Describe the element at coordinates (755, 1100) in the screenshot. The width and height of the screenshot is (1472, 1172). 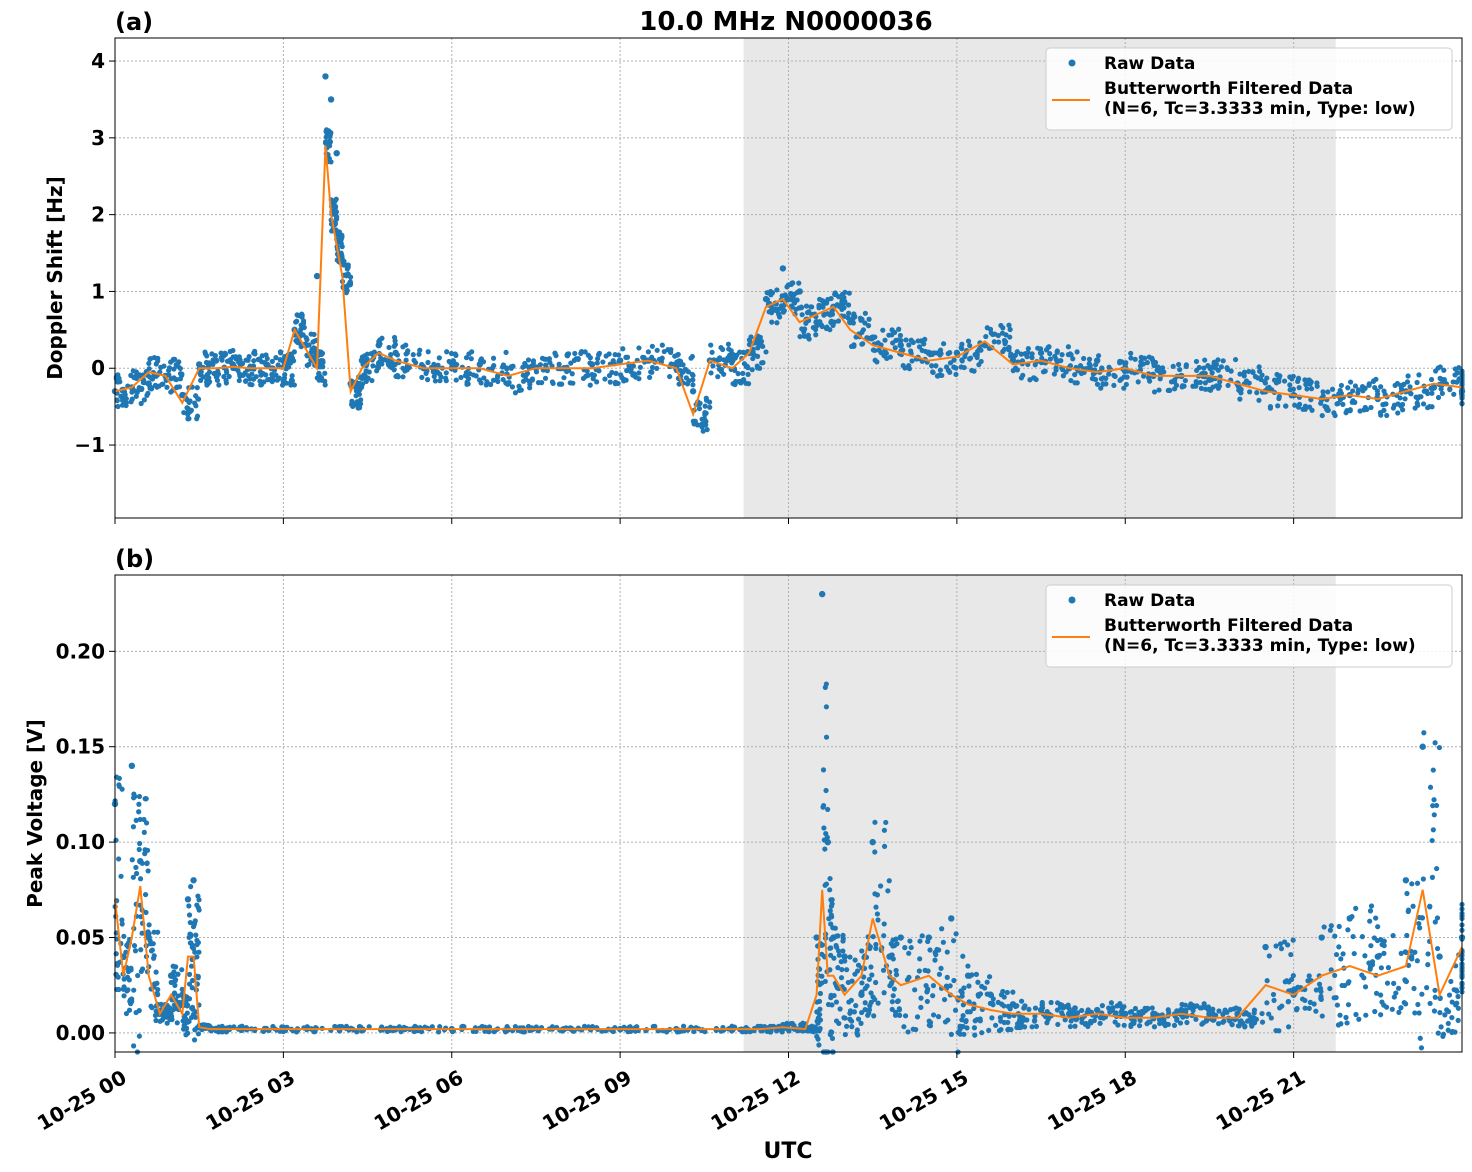
I see `x-tick-label: 10-25 12` at that location.